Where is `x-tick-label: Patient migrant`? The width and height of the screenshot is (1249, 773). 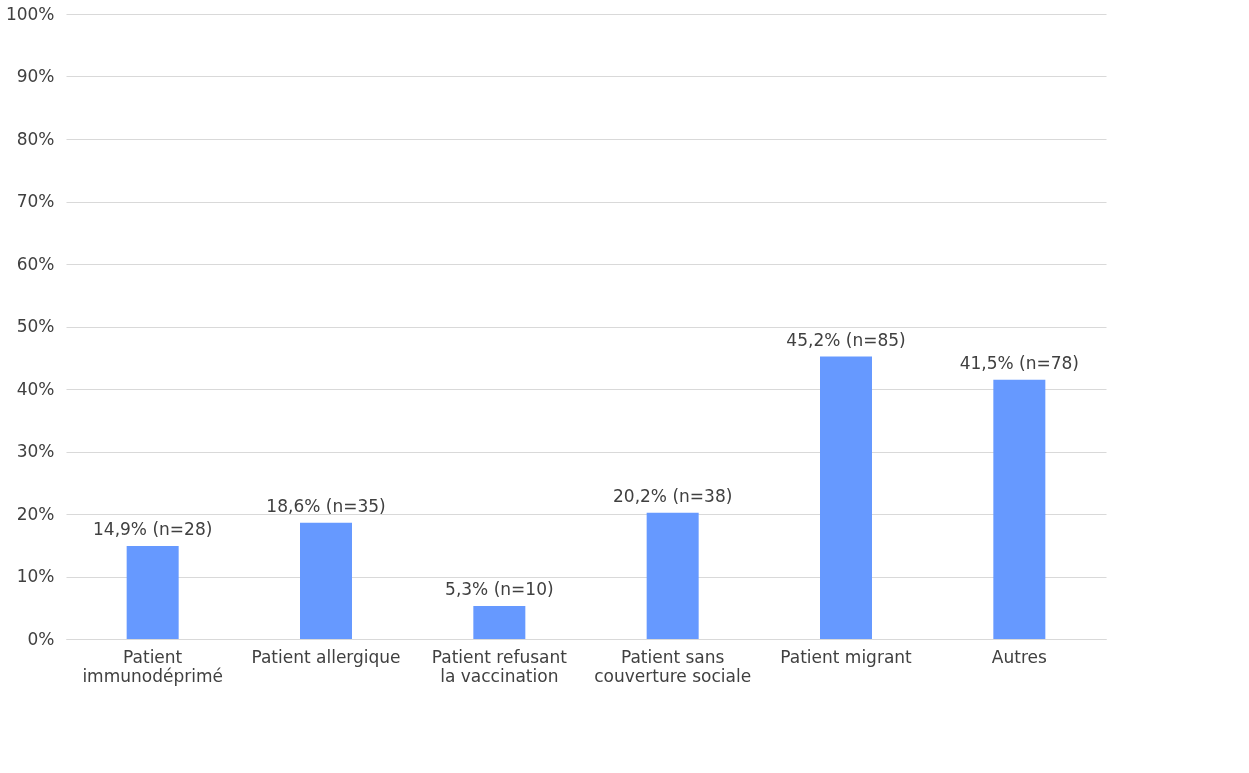 x-tick-label: Patient migrant is located at coordinates (846, 656).